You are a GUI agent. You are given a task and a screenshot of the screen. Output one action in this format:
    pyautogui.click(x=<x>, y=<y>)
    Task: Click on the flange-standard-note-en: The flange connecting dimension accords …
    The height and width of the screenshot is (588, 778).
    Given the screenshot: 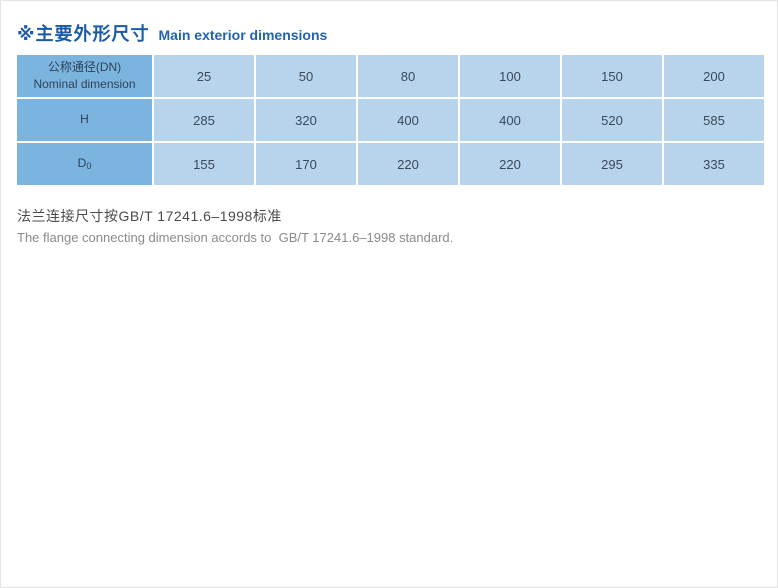 What is the action you would take?
    pyautogui.click(x=235, y=237)
    